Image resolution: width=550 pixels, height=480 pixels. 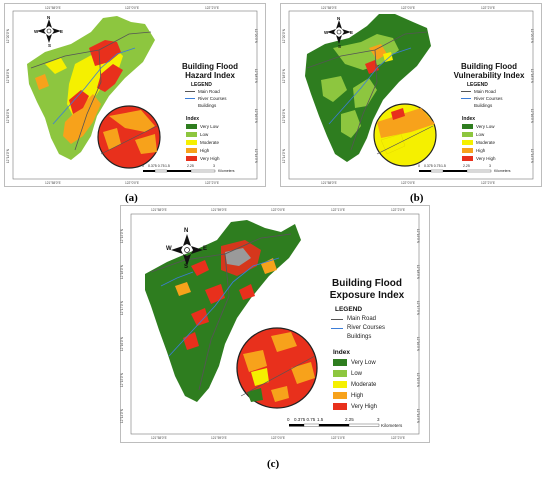 I want to click on map-title: Building Flood Exposure Index, so click(x=367, y=289).